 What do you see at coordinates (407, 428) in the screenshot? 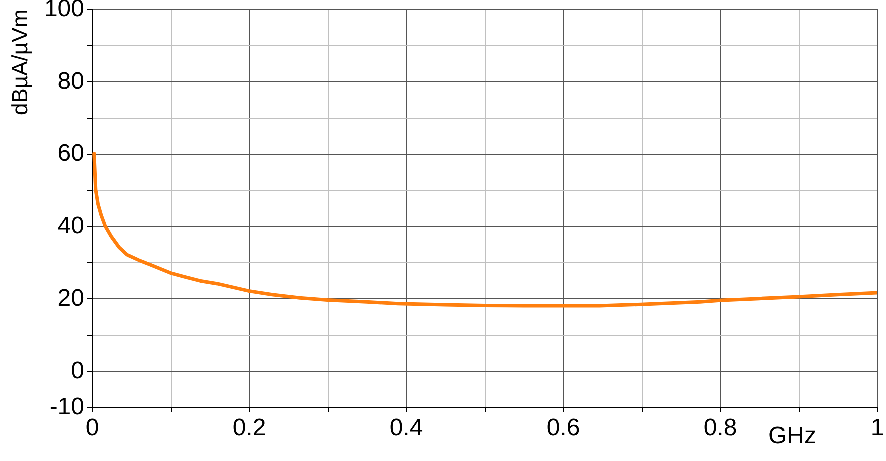
I see `x-tick-label: 0.4` at bounding box center [407, 428].